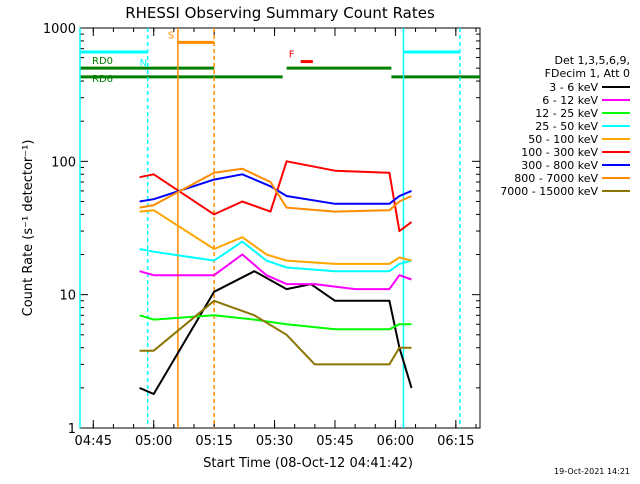  Describe the element at coordinates (59, 29) in the screenshot. I see `y-tick-label: 1000` at that location.